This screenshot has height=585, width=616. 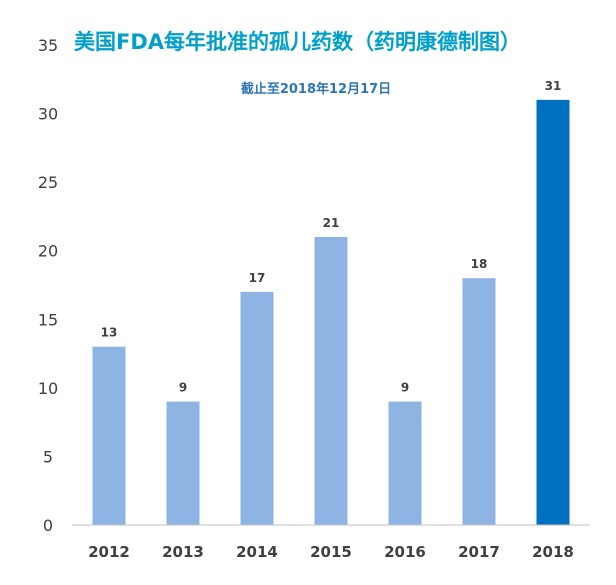 I want to click on data-label-2012: 13, so click(x=109, y=333).